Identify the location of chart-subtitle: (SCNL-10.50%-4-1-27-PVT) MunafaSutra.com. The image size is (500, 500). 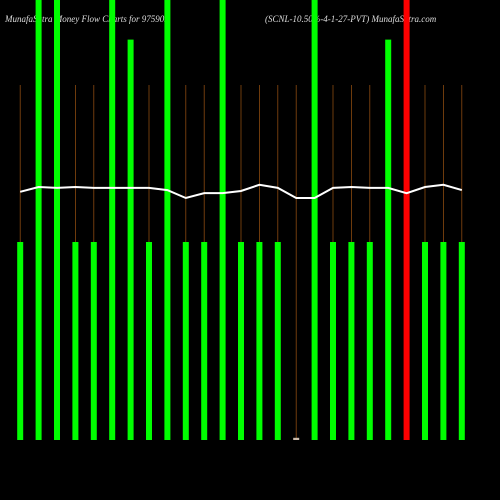
(351, 19).